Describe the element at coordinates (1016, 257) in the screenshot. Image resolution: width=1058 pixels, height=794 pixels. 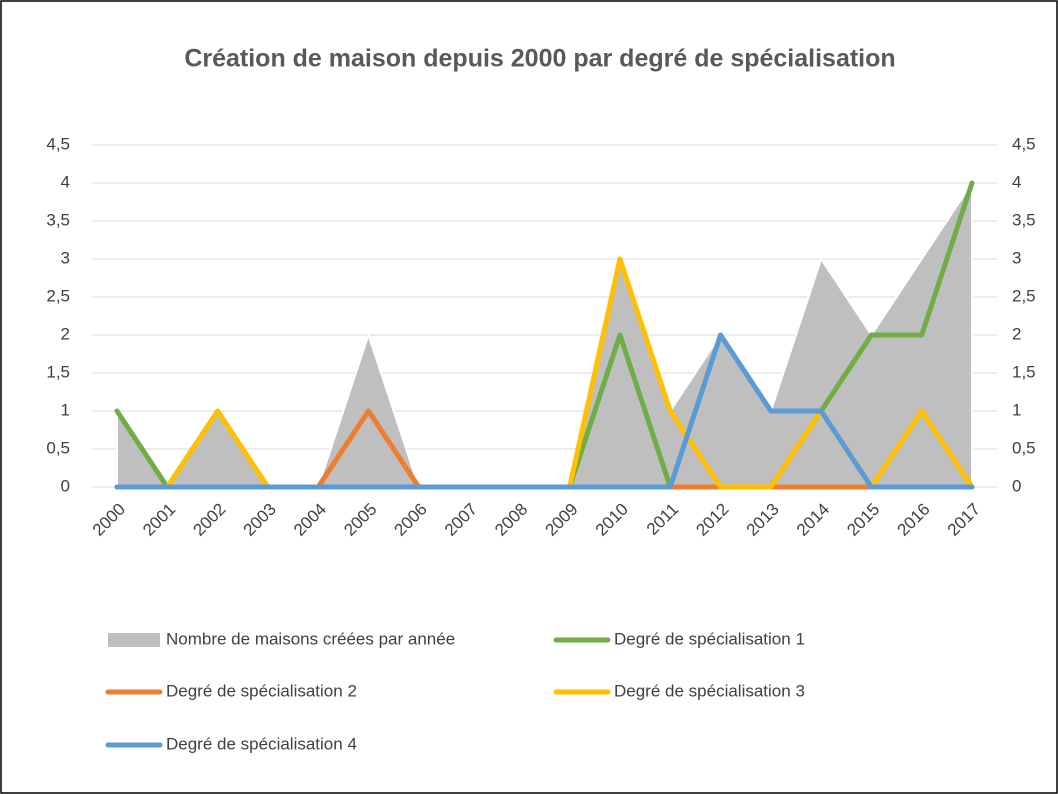
I see `y2-tick-label: 3` at that location.